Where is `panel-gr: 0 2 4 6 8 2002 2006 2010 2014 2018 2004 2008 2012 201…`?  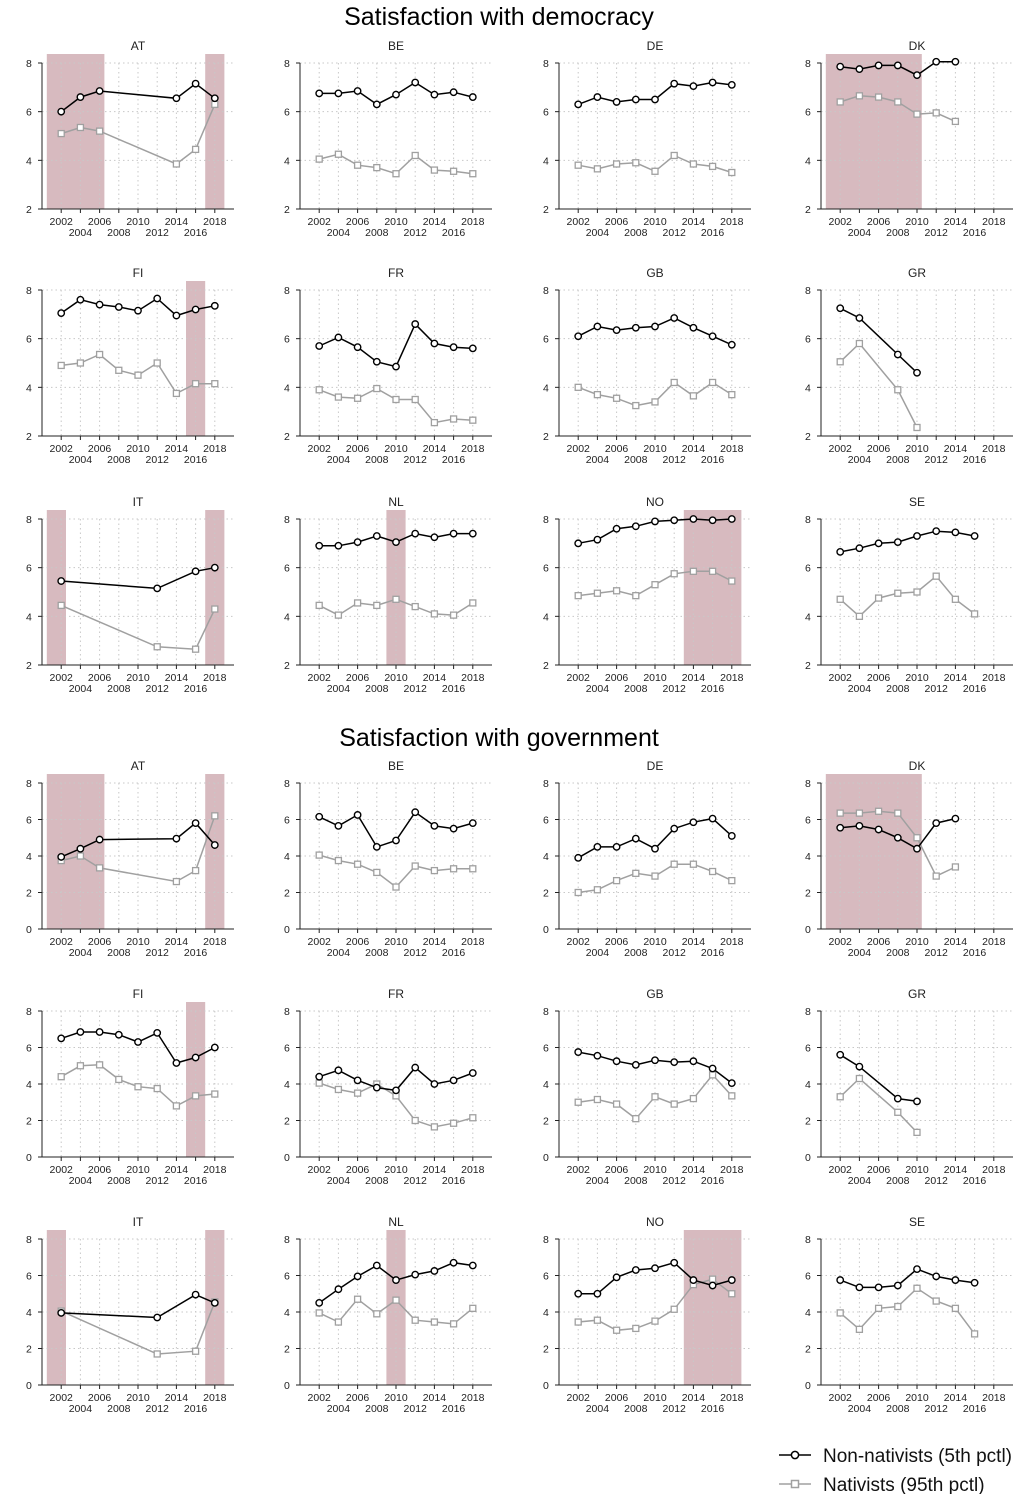
panel-gr: 0 2 4 6 8 2002 2006 2010 2014 2018 2004 2008 2012 201… is located at coordinates (909, 1087).